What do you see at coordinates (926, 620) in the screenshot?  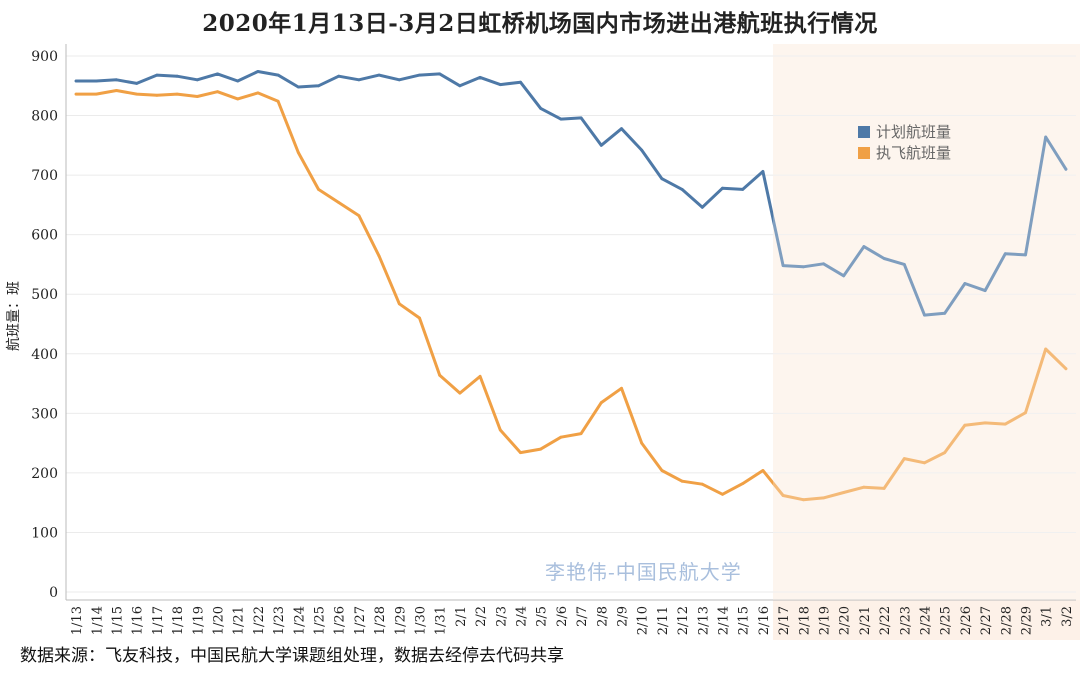 I see `x-tick-label-2-24: 2/24` at bounding box center [926, 620].